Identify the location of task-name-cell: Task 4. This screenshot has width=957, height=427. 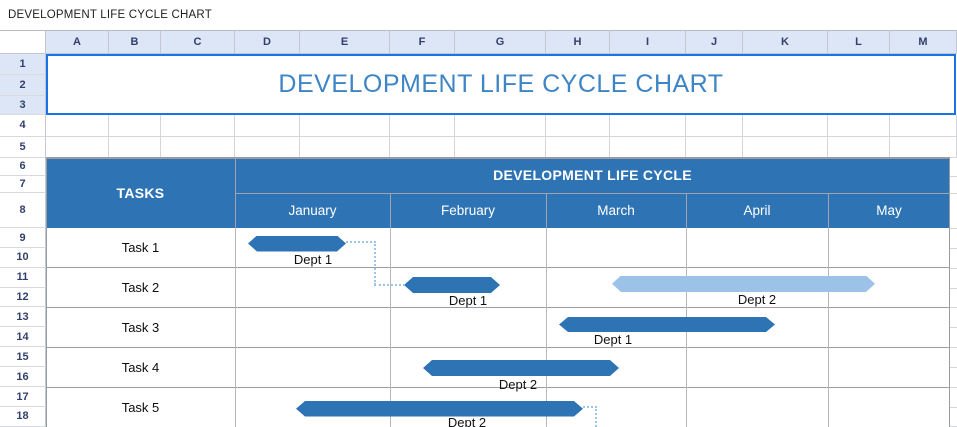
(140, 367).